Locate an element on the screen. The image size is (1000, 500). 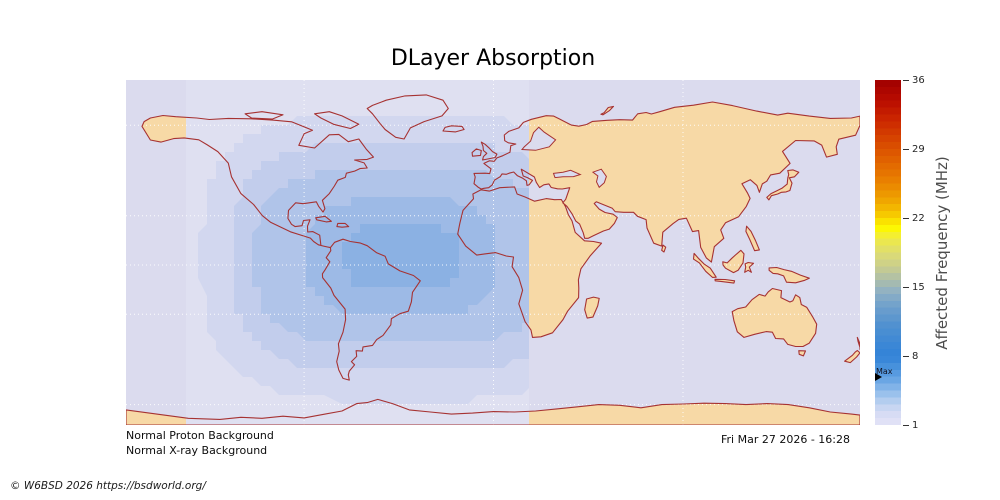
colorbar-tick-label: 22 is located at coordinates (918, 218).